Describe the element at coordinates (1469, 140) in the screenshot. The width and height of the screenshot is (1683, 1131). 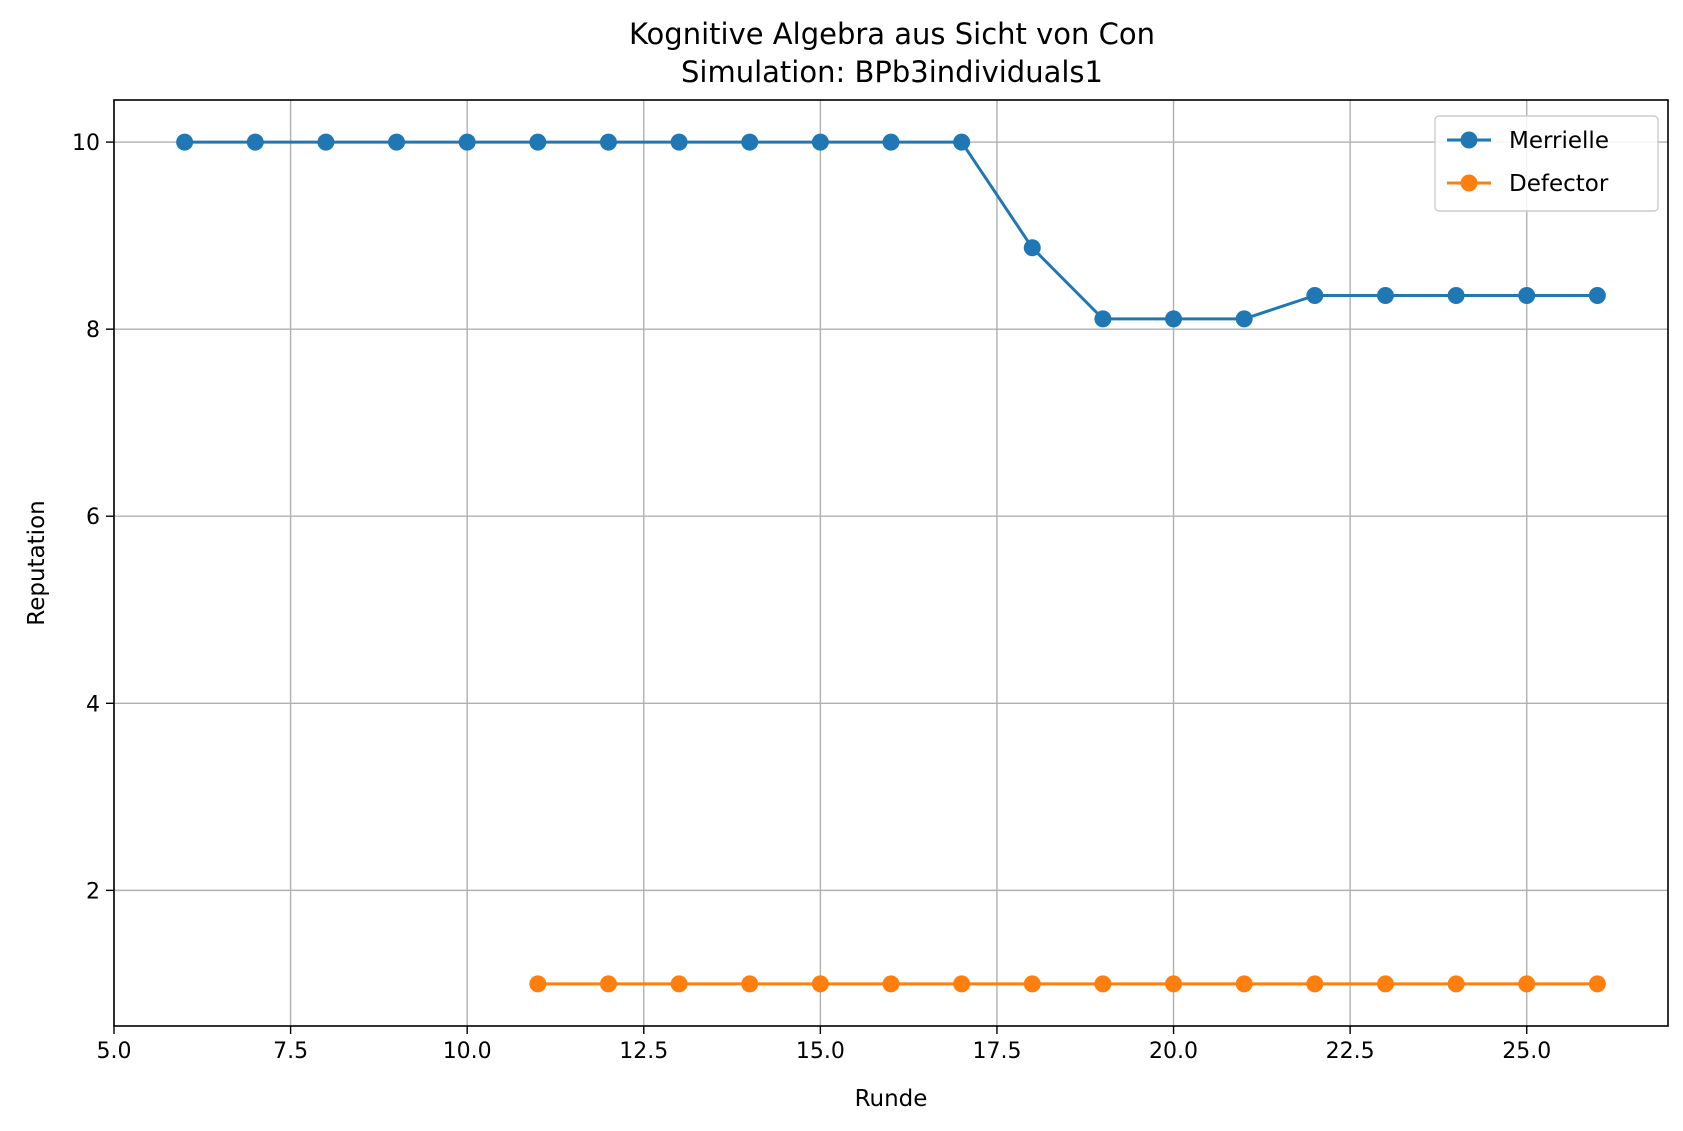
I see `legend-marker-merrielle` at that location.